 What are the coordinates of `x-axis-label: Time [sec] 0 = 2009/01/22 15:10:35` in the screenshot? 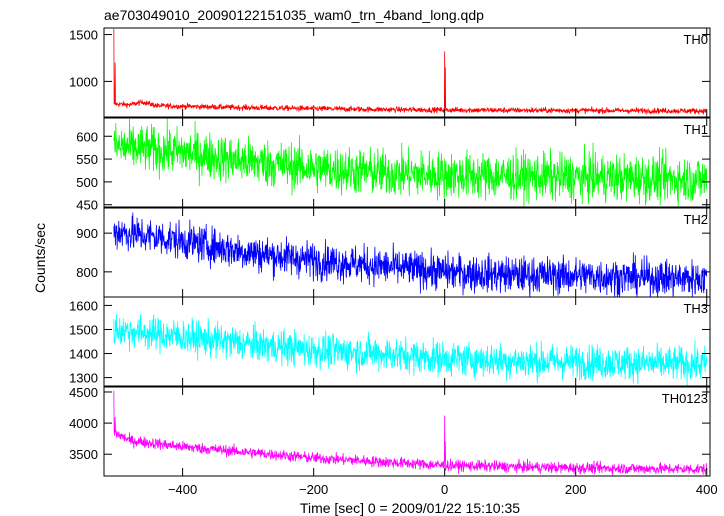 It's located at (410, 508).